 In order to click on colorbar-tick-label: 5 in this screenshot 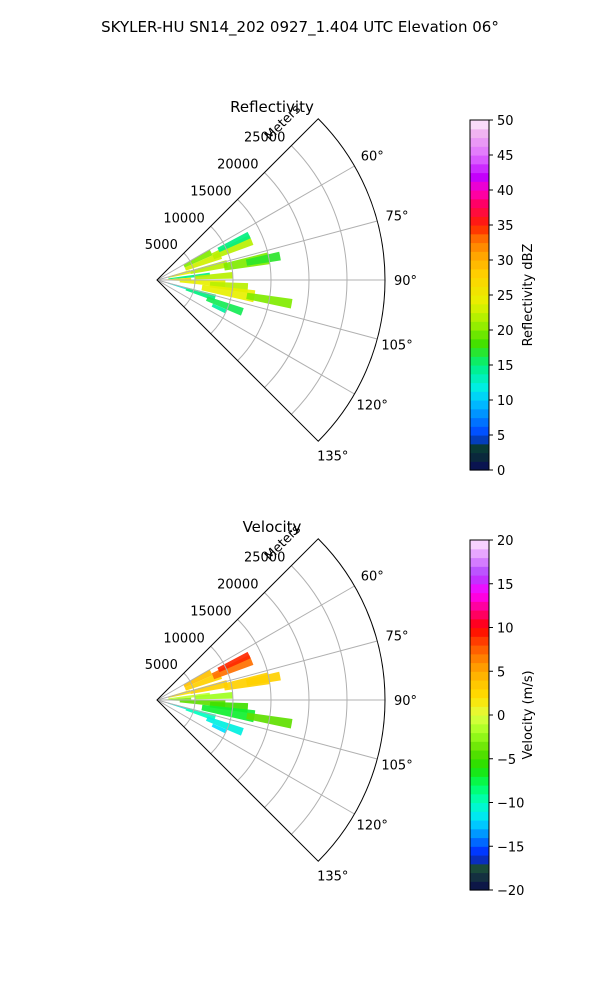, I will do `click(501, 672)`.